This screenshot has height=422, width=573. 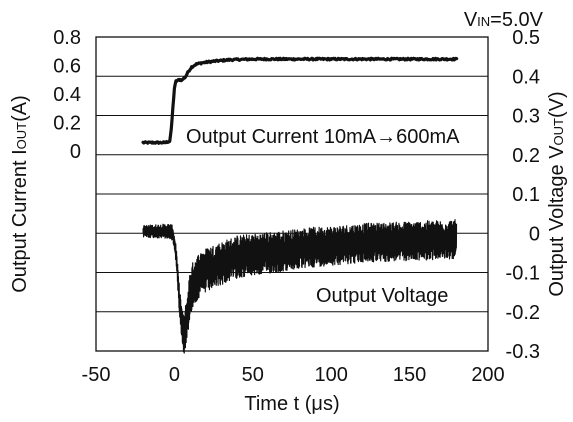 What do you see at coordinates (523, 352) in the screenshot?
I see `right-y-tick-label: -0.3` at bounding box center [523, 352].